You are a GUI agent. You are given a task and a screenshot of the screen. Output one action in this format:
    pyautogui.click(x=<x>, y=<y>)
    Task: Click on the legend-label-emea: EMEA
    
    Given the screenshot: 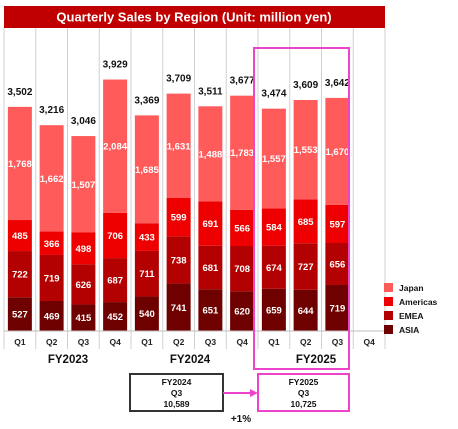 What is the action you would take?
    pyautogui.click(x=411, y=316)
    